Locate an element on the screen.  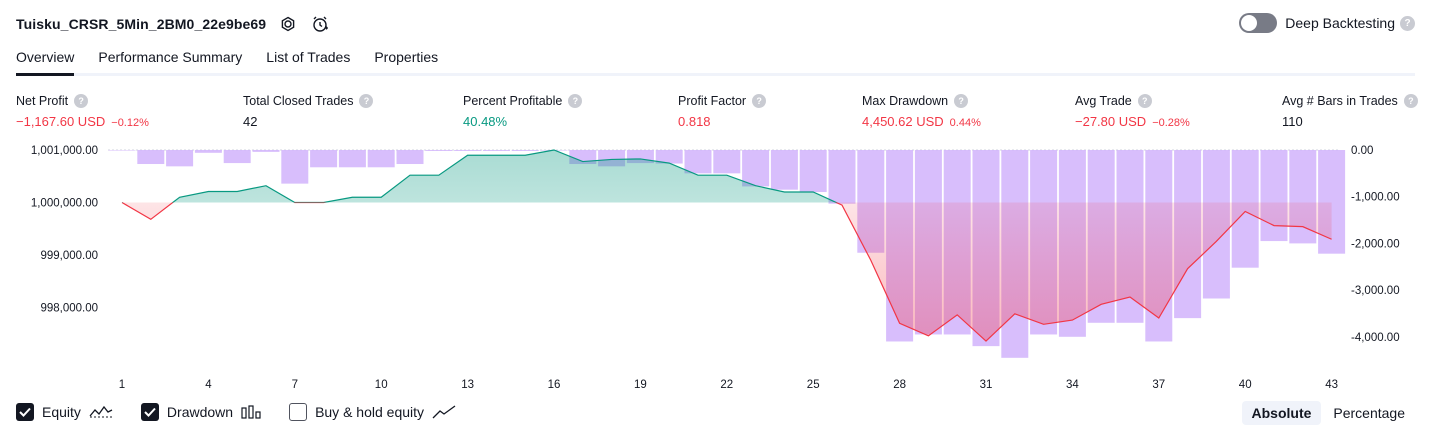
y-left-tick-label: 998,000.00 is located at coordinates (69, 309).